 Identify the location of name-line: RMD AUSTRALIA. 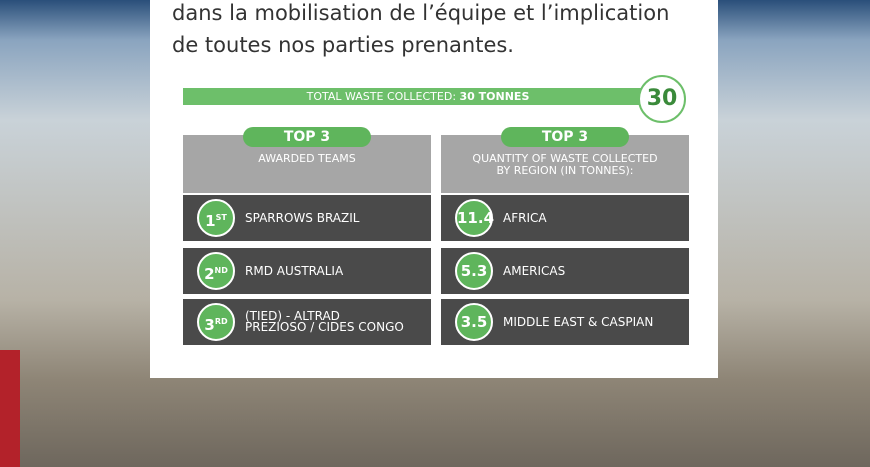
(294, 270).